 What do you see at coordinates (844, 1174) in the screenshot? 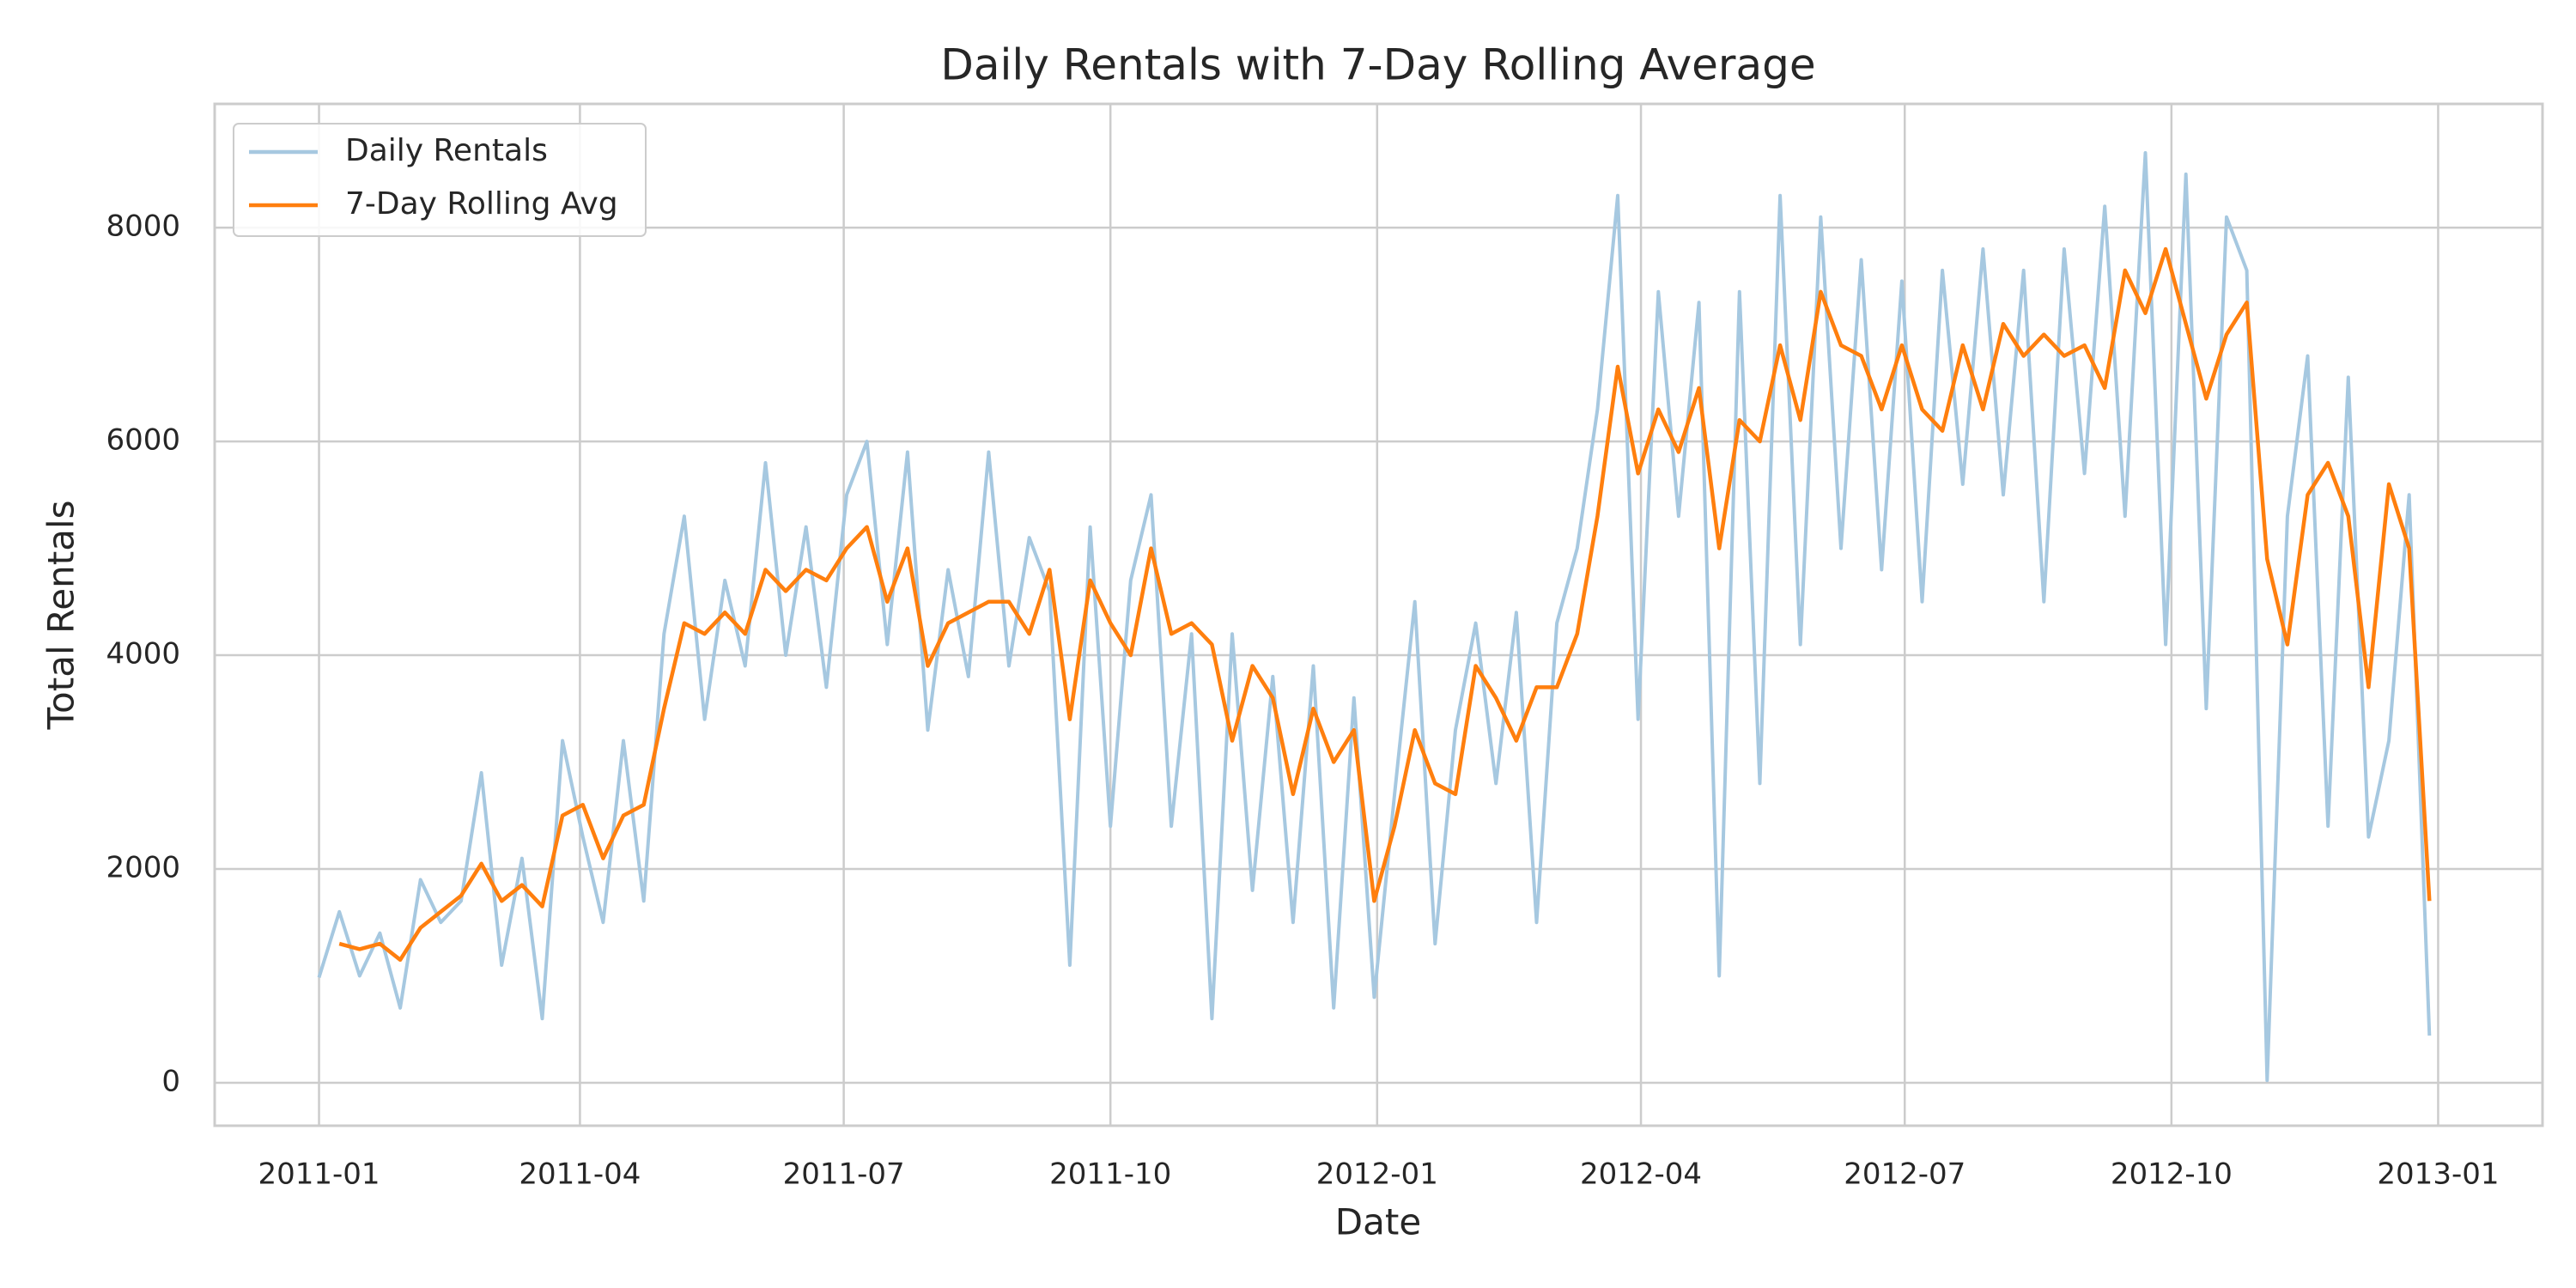
I see `x-tick-label: 2011-07` at bounding box center [844, 1174].